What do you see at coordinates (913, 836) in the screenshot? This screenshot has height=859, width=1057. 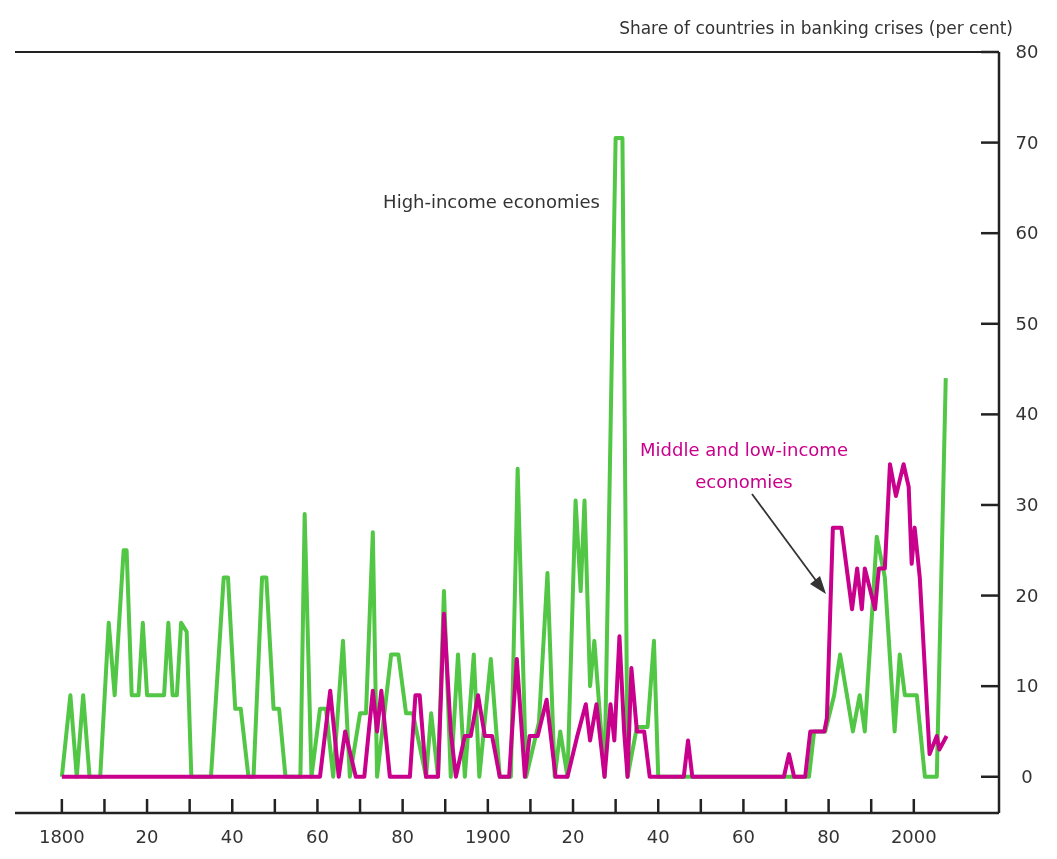 I see `x-tick-label: 2000` at bounding box center [913, 836].